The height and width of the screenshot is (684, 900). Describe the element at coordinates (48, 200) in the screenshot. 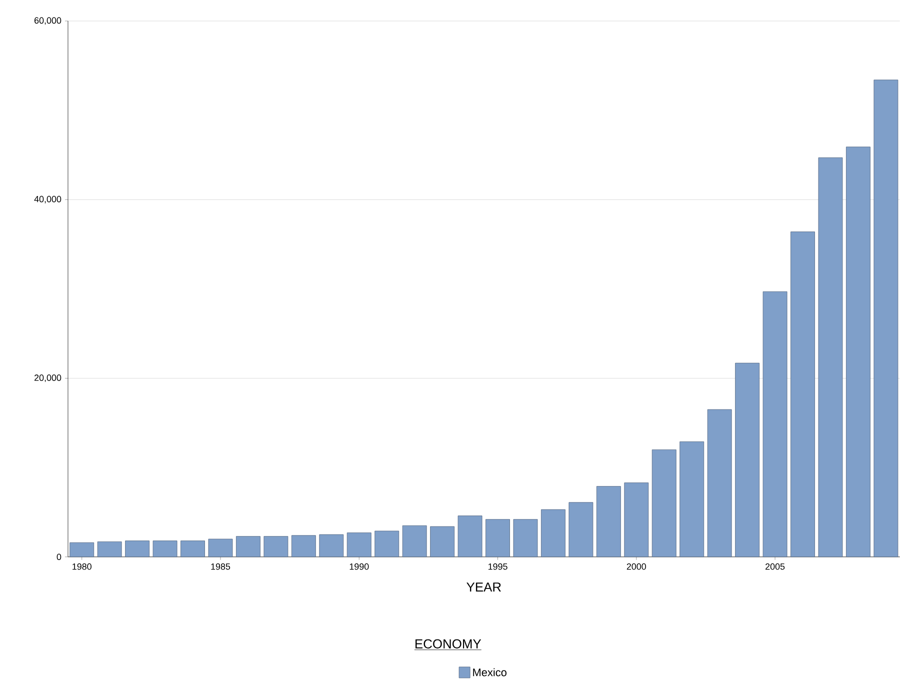

I see `y-tick-label: 40,000` at that location.